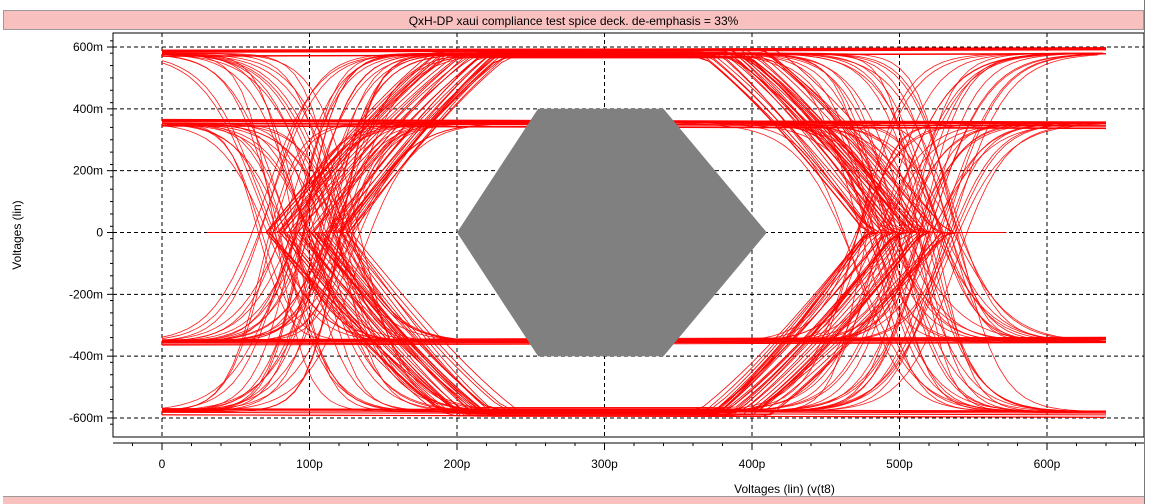 This screenshot has width=1151, height=504. What do you see at coordinates (86, 418) in the screenshot?
I see `y-tick-label: -600m` at bounding box center [86, 418].